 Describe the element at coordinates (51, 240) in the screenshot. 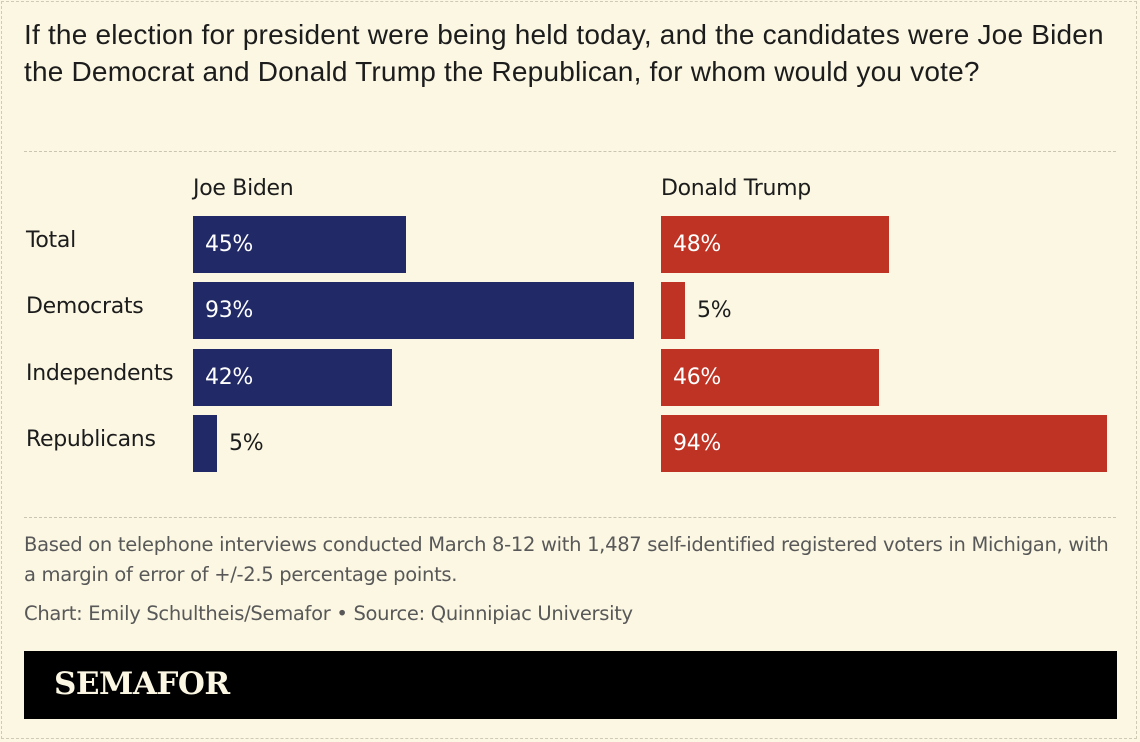

I see `category-label-total: Total` at that location.